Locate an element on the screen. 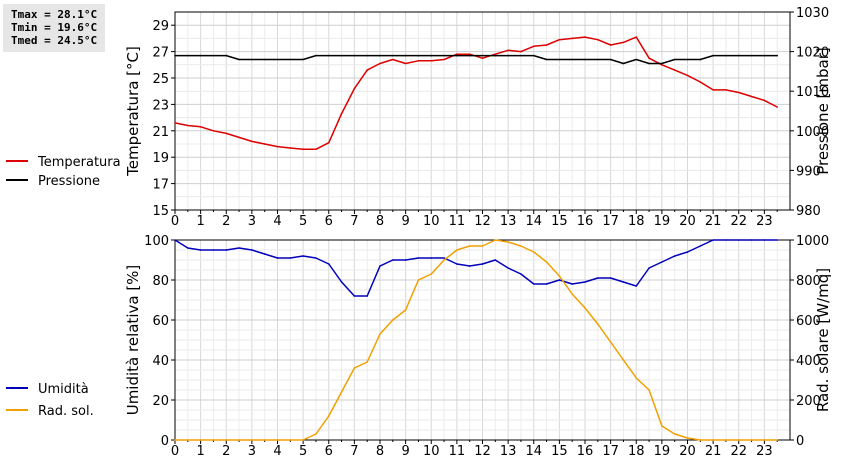  y2-axis-title: Pressione [mbar] is located at coordinates (823, 111).